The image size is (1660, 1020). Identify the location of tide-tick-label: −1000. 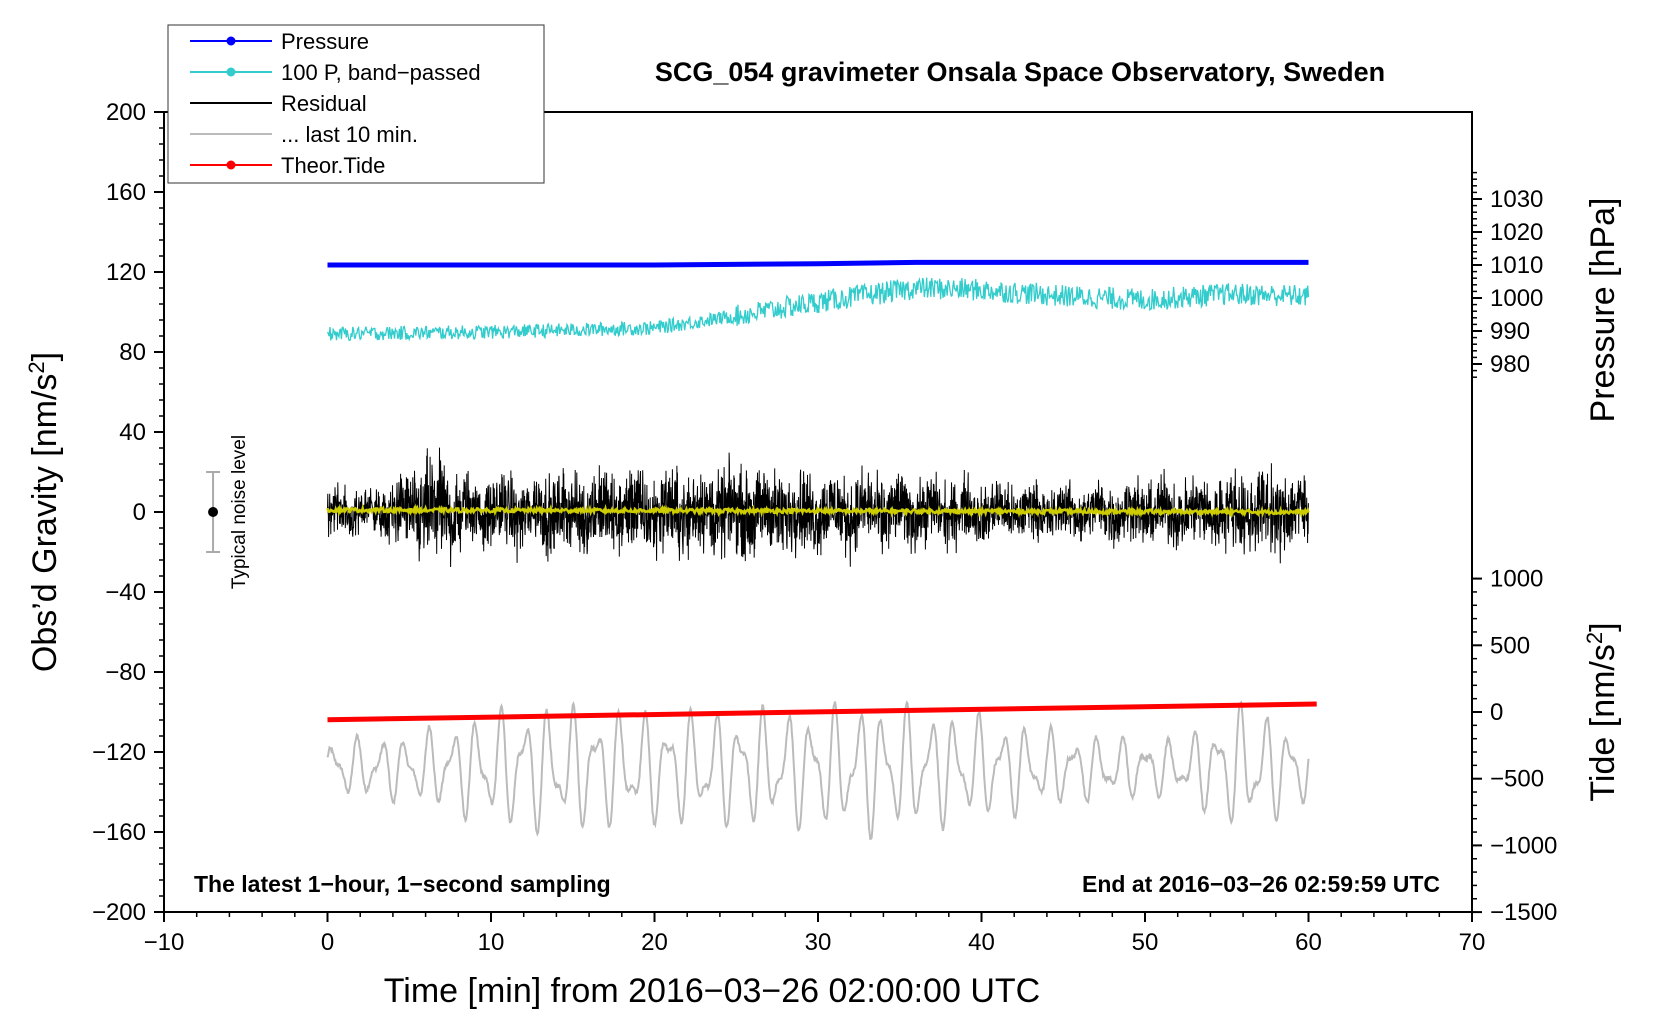
(1523, 845).